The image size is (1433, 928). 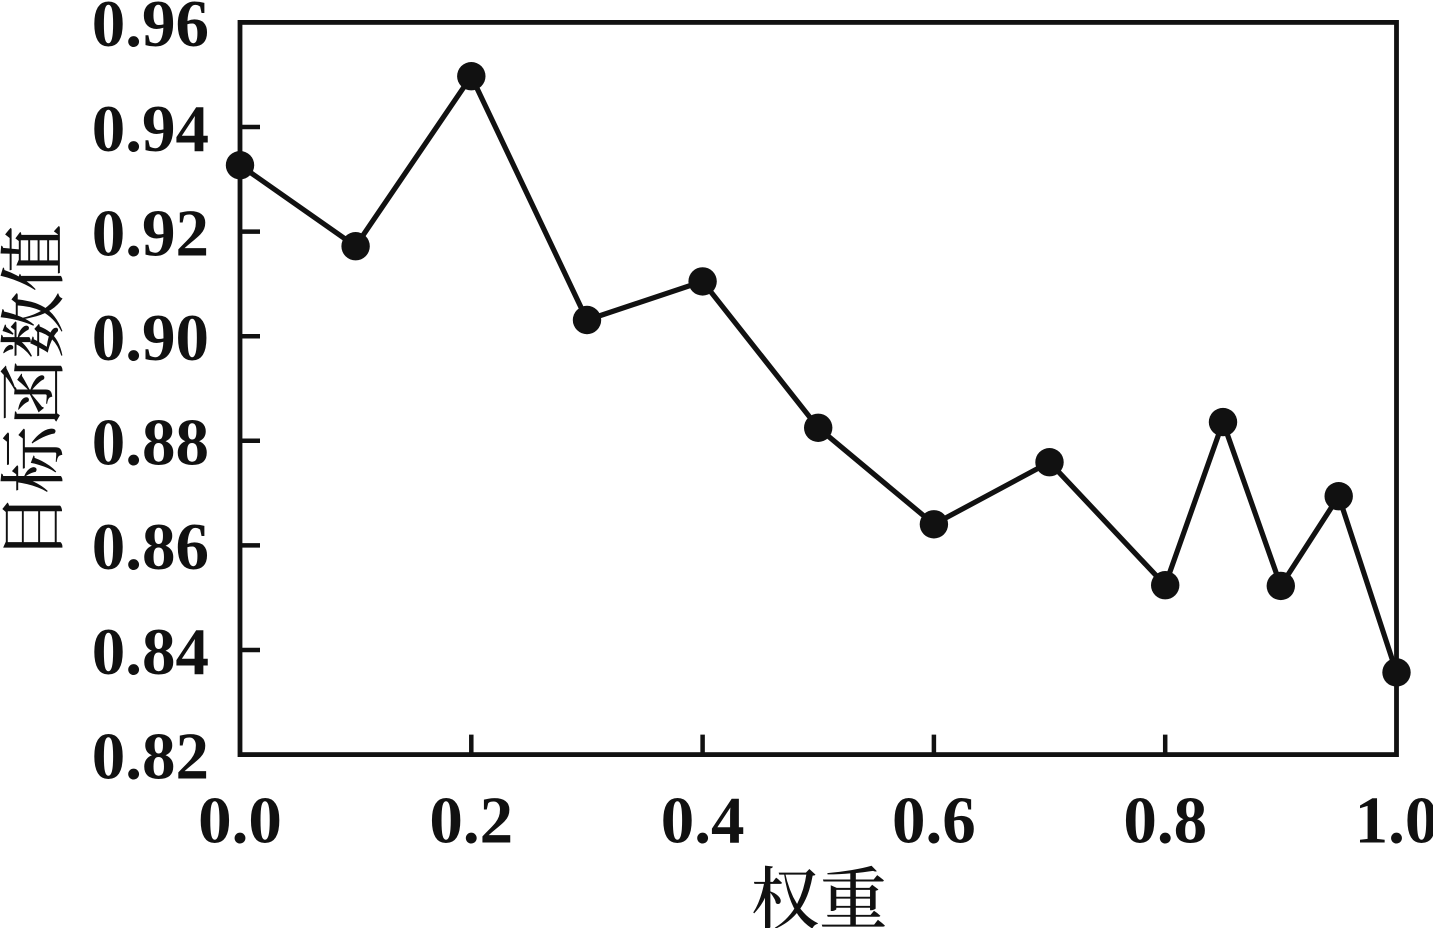 I want to click on svg-text: 0.88, so click(x=150, y=443).